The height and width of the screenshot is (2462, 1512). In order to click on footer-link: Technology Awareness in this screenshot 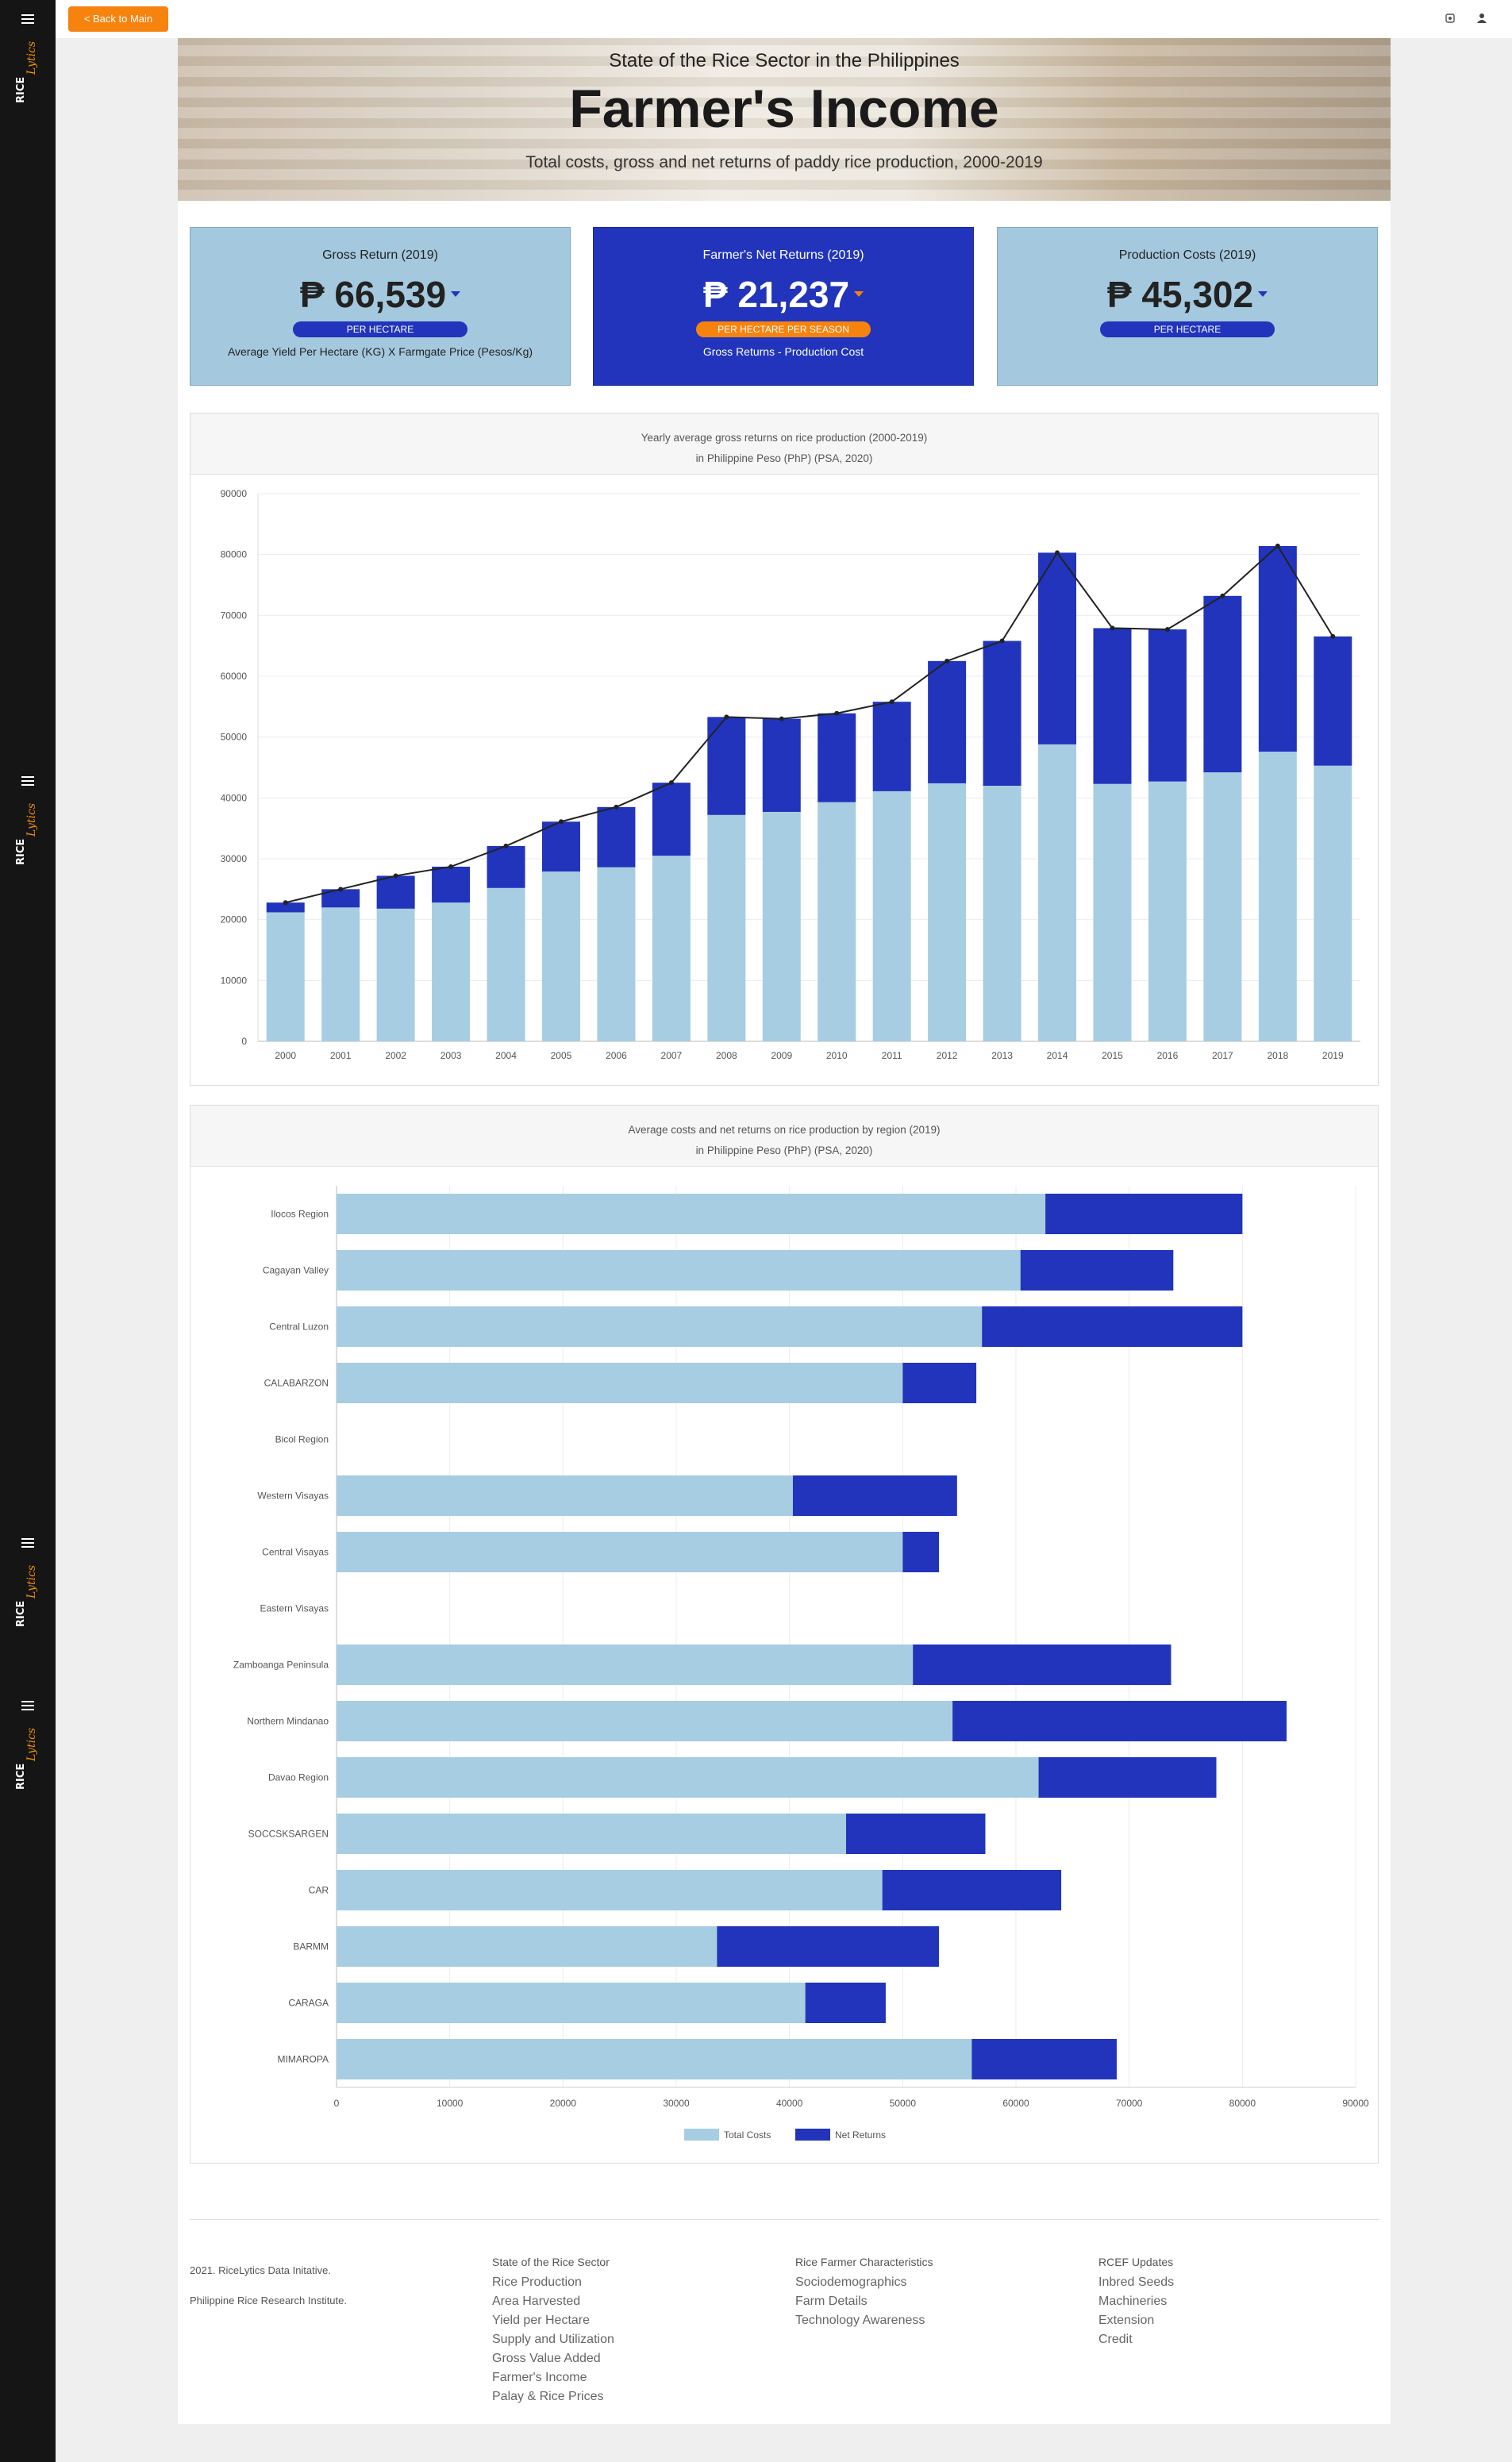, I will do `click(860, 2320)`.